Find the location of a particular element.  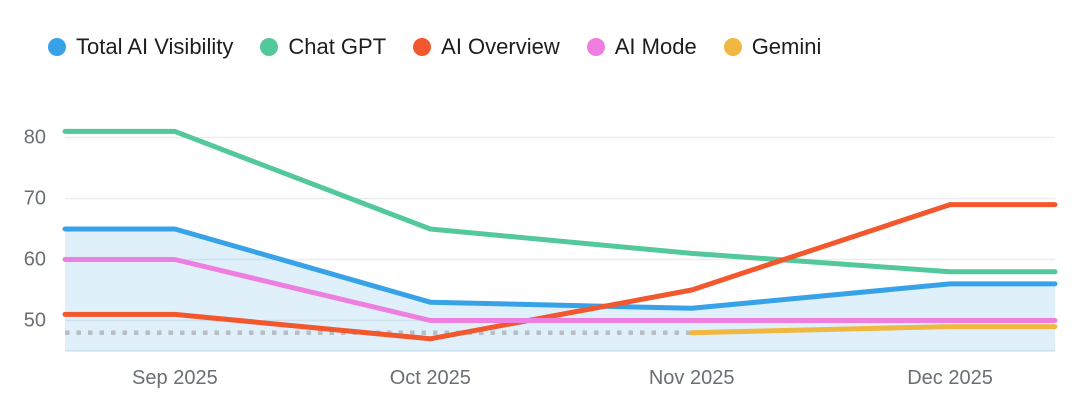

x-axis-label-oct-2025: Oct 2025 is located at coordinates (430, 378).